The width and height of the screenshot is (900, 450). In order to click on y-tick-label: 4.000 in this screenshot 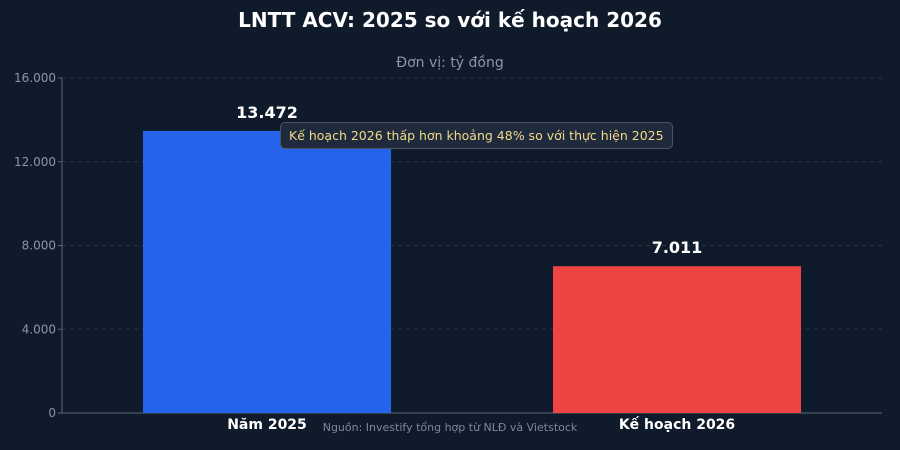, I will do `click(39, 329)`.